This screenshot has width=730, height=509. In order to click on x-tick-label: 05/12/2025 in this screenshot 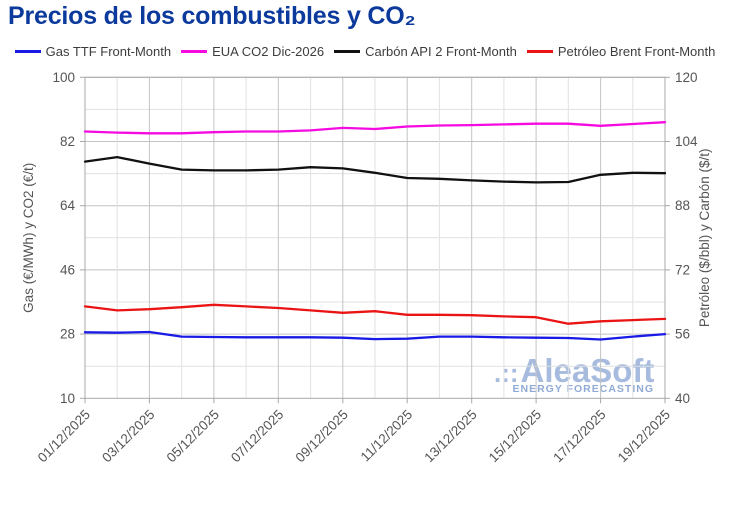, I will do `click(193, 436)`.